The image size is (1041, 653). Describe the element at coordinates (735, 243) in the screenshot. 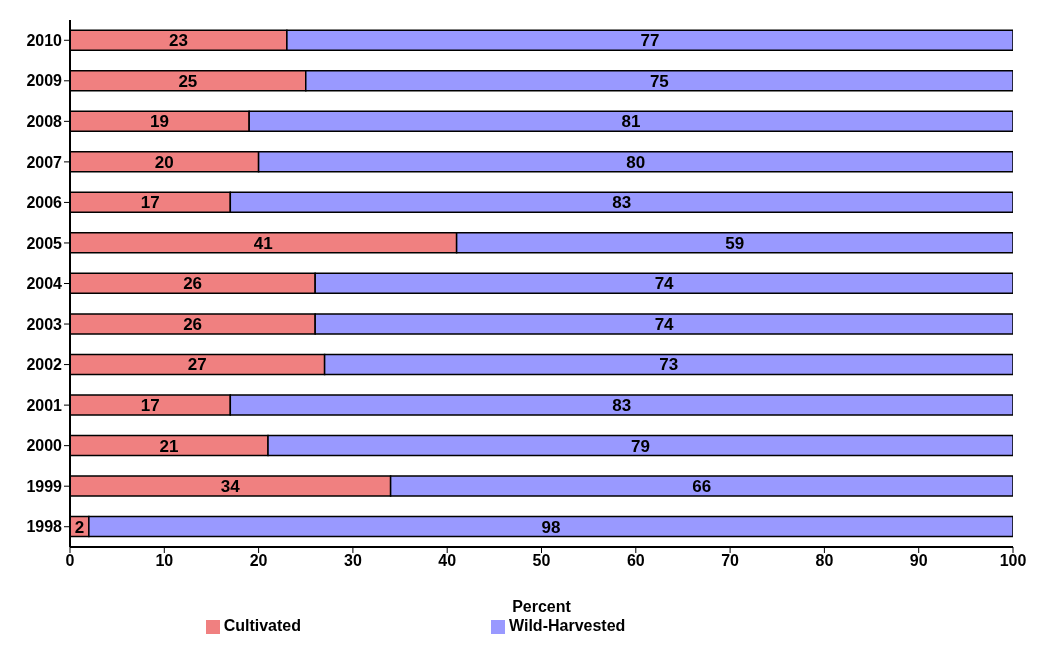

I see `data-label: 59` at that location.